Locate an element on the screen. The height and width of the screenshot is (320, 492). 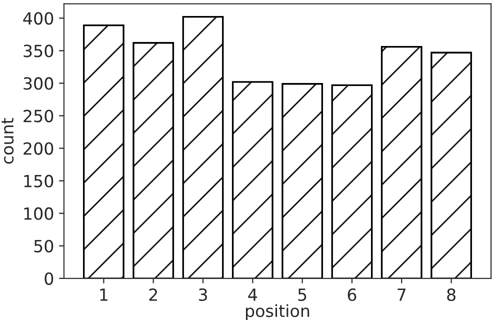
y-tick-label: 350 is located at coordinates (39, 51).